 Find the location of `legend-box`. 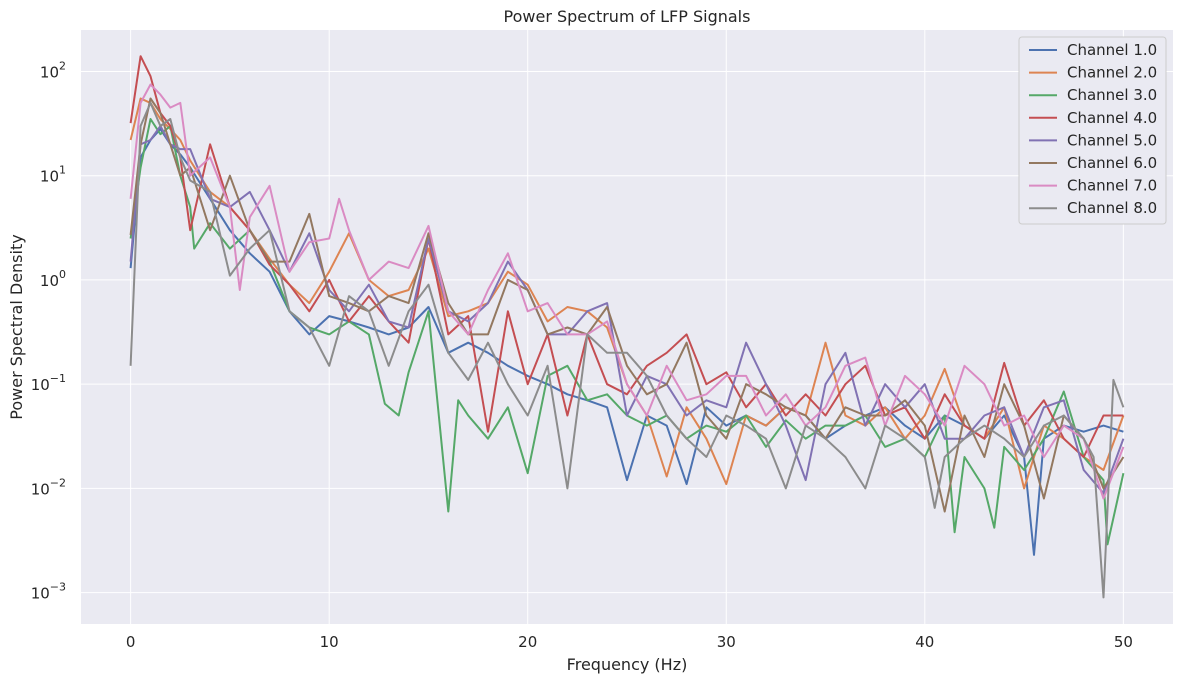

legend-box is located at coordinates (1092, 130).